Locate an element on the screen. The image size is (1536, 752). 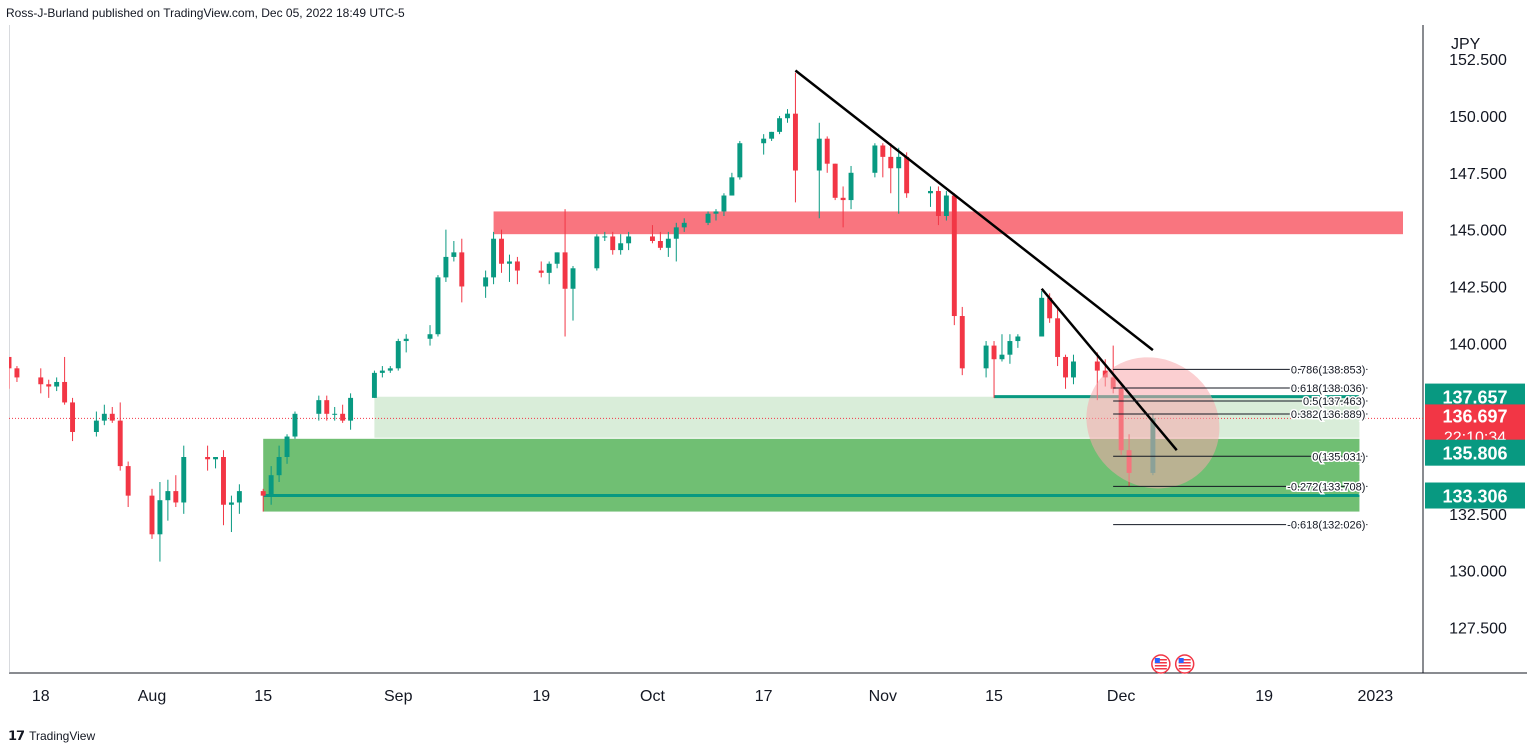
y-tick-label: 142.500 is located at coordinates (1478, 287).